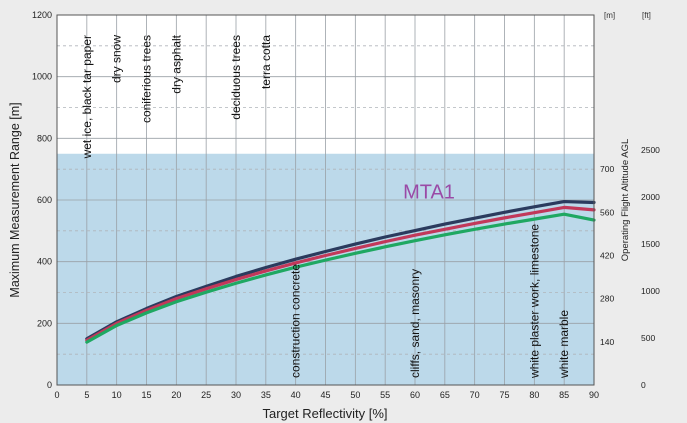  I want to click on right-axis-m-tick: 420, so click(607, 256).